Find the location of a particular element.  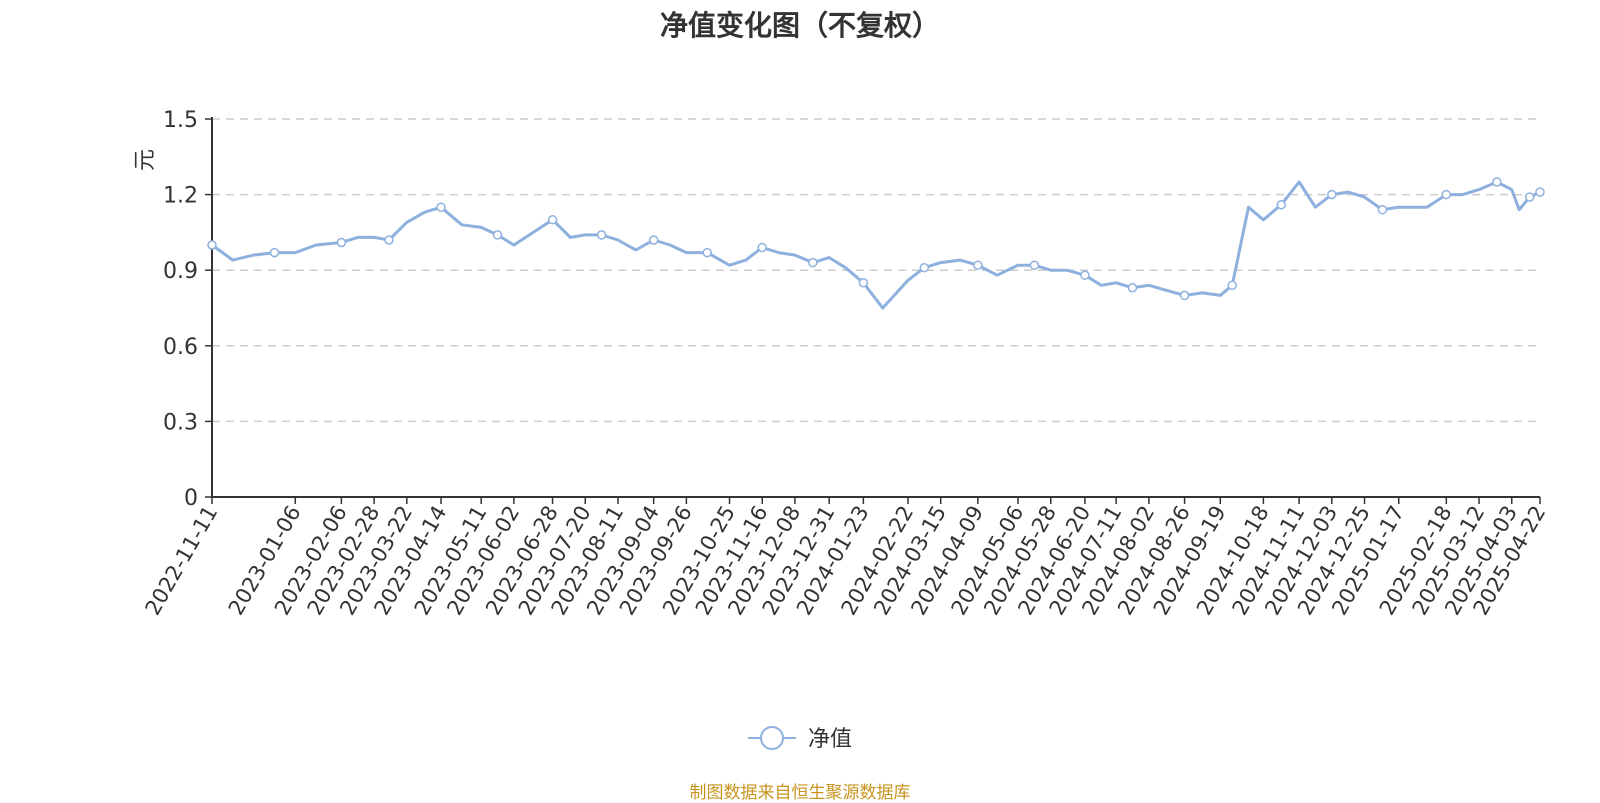

y-tick-label: 1.2 is located at coordinates (180, 196).